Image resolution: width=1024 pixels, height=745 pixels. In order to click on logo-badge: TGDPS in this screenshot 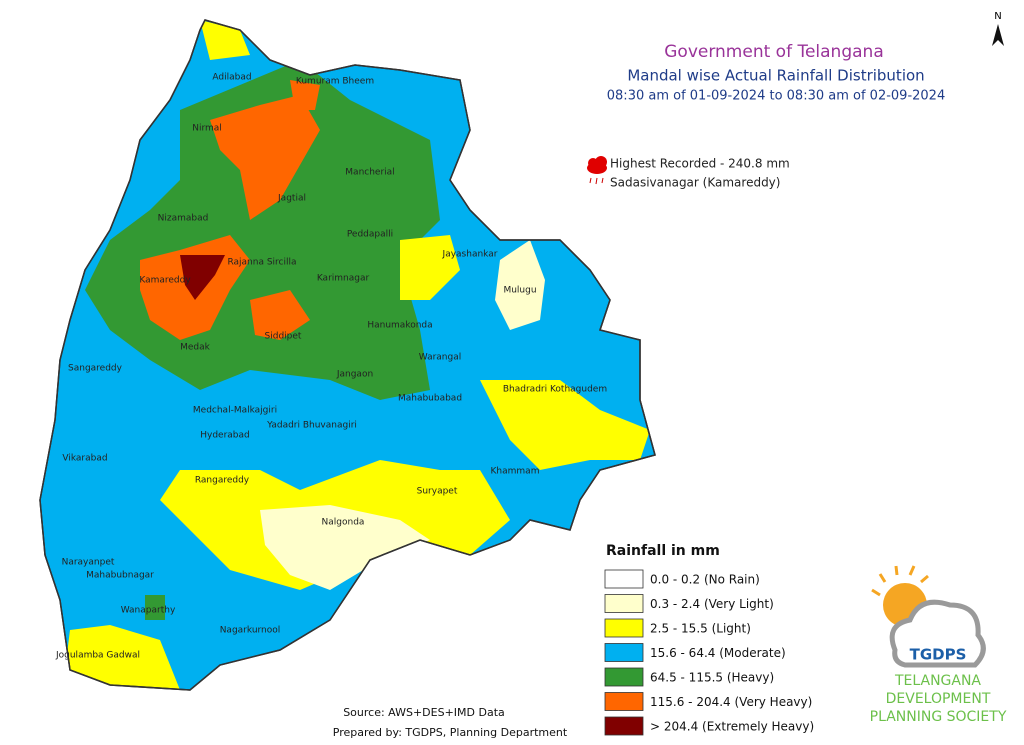, I will do `click(938, 655)`.